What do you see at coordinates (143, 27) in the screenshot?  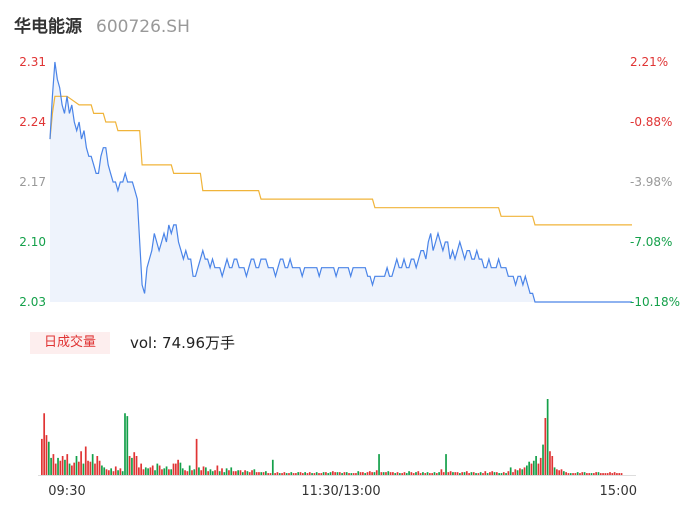 I see `stock-code: 600726.SH` at bounding box center [143, 27].